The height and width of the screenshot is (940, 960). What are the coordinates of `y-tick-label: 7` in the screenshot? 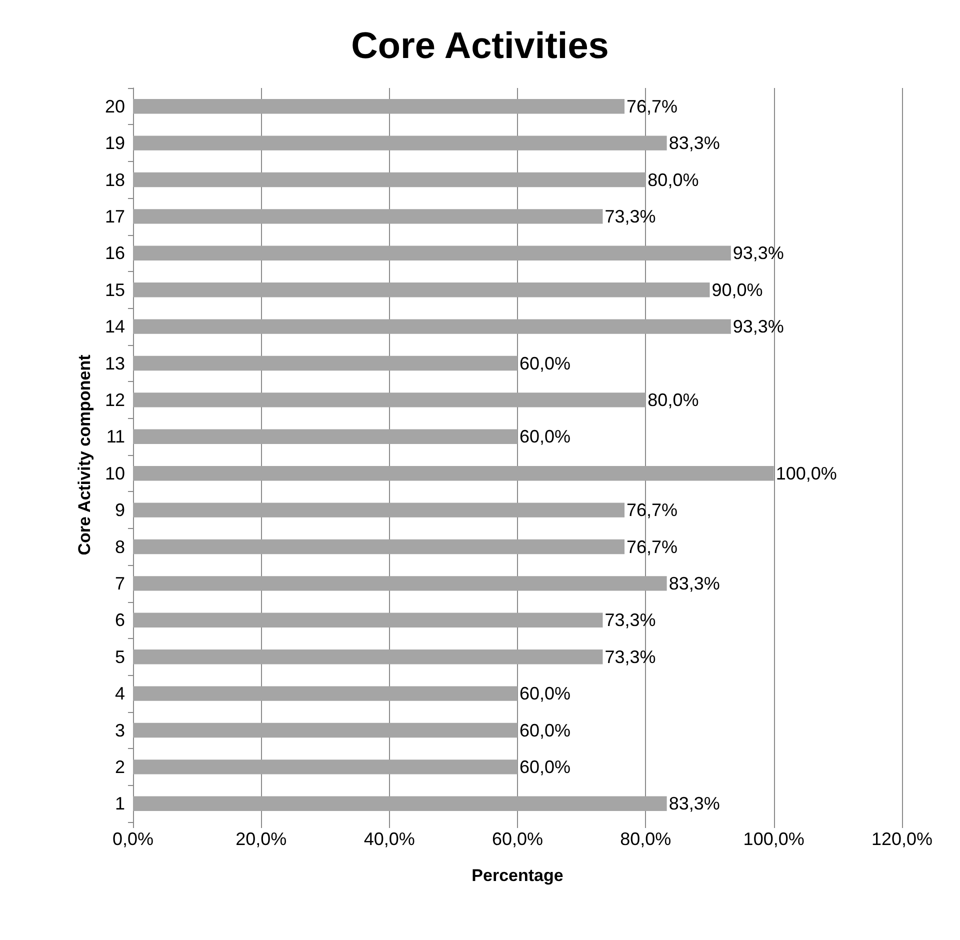 It's located at (119, 583).